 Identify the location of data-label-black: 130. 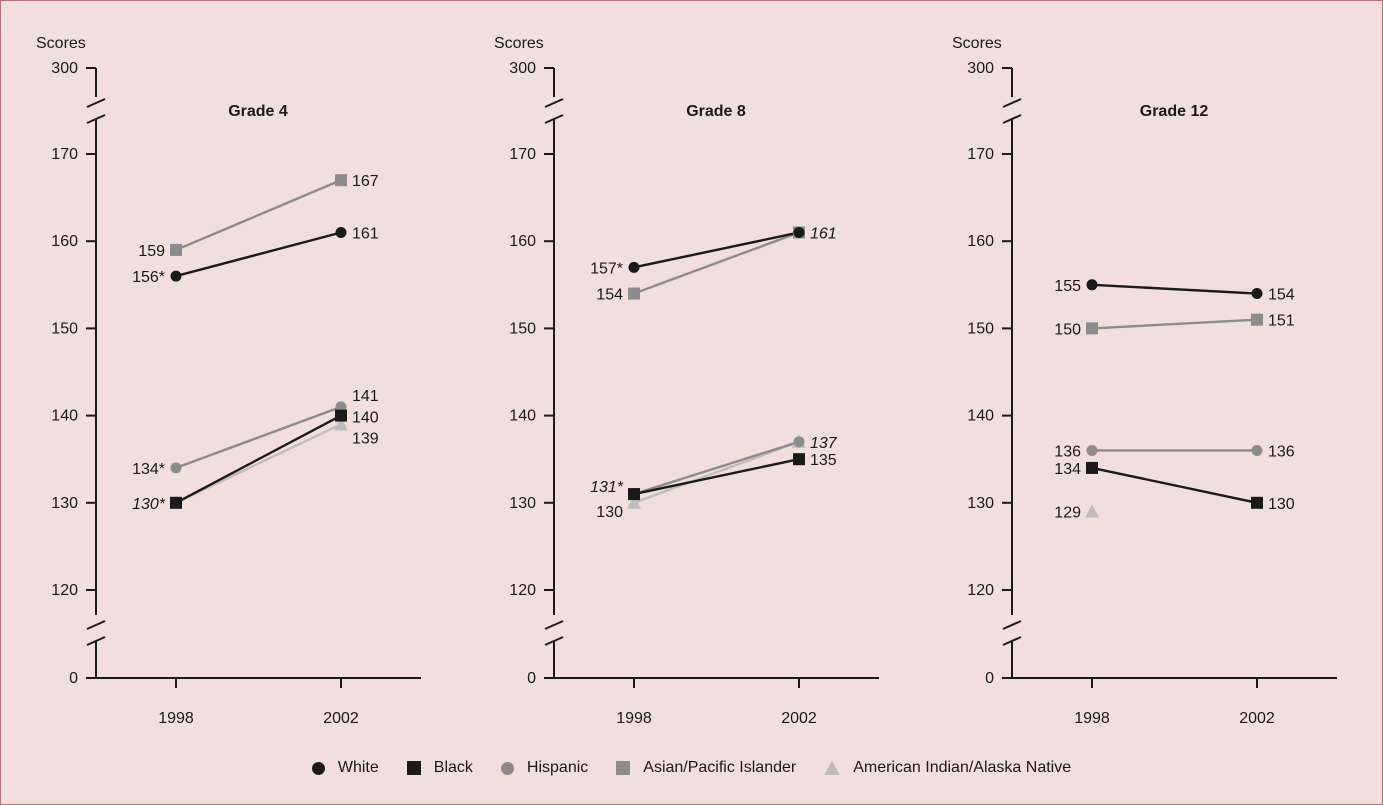
(1281, 504).